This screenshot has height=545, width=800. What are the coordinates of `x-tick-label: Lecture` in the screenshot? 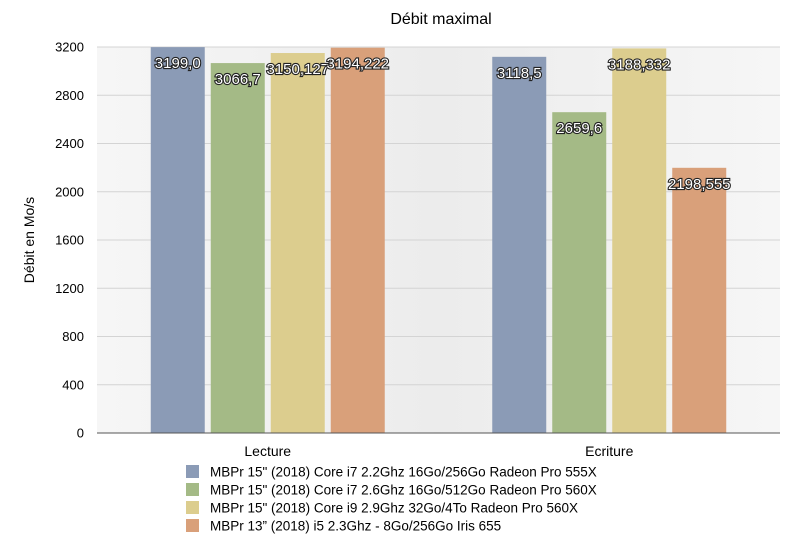 It's located at (267, 451).